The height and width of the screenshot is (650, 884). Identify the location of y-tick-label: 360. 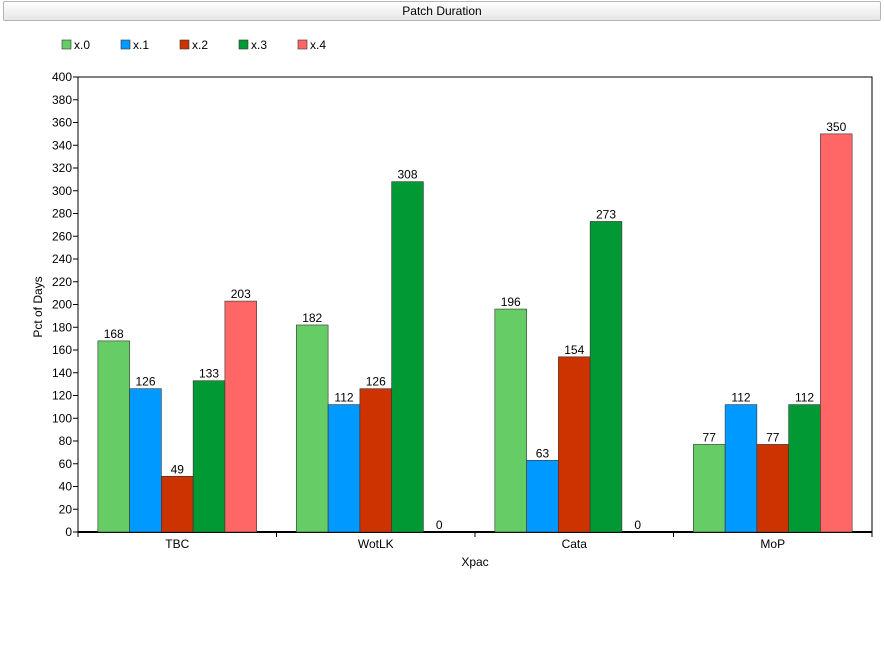
(62, 123).